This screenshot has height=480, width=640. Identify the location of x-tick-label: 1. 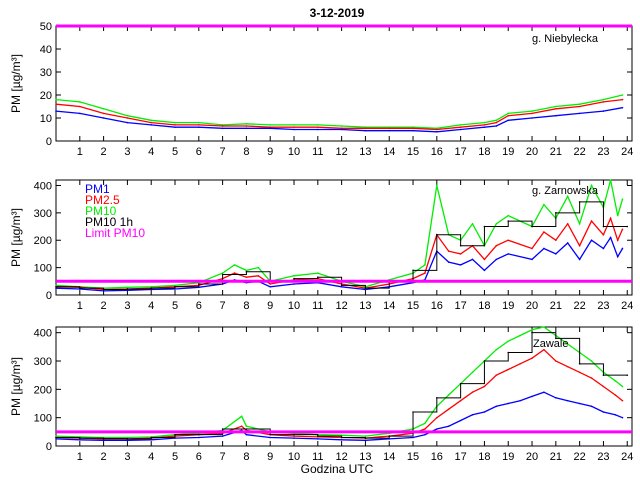
(80, 152).